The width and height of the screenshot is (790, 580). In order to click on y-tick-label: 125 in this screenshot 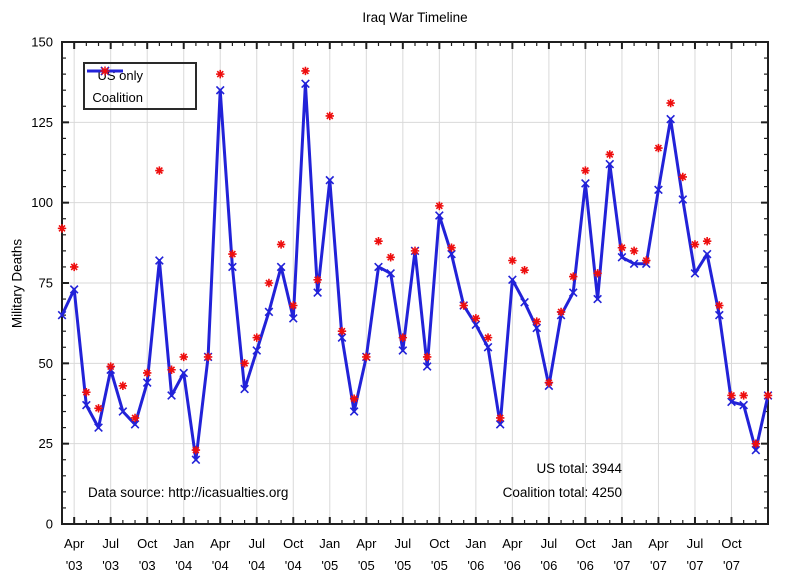, I will do `click(42, 122)`.